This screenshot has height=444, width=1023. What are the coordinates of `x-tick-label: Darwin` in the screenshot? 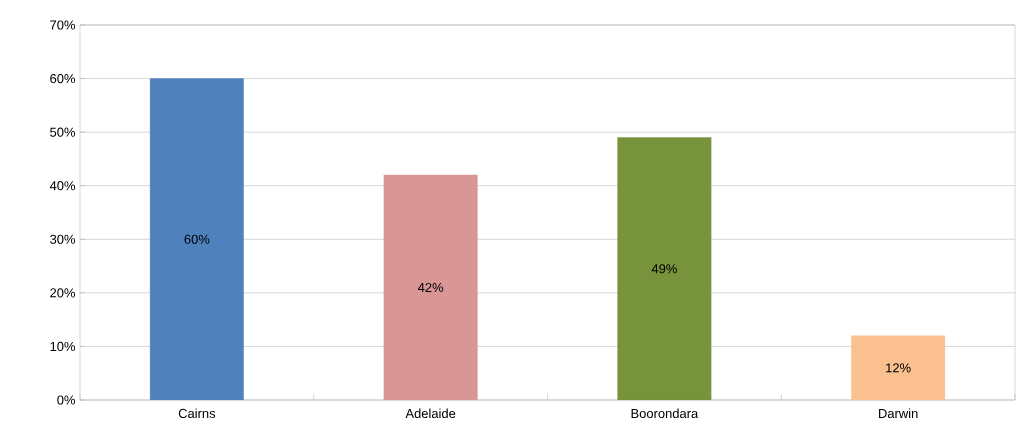 It's located at (898, 413).